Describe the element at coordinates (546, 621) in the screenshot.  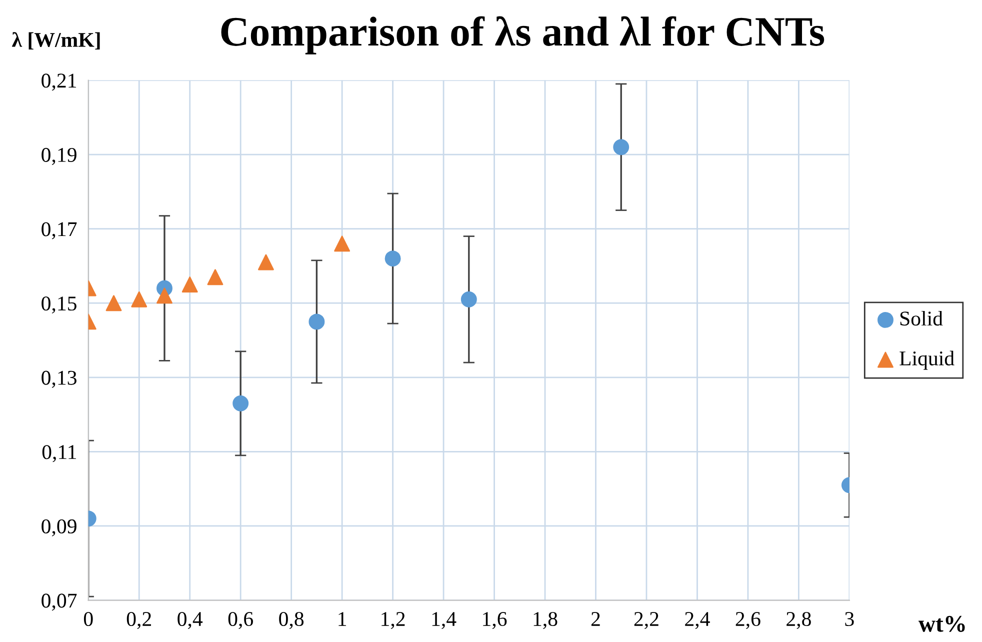
I see `x-tick-label: 1,8` at that location.